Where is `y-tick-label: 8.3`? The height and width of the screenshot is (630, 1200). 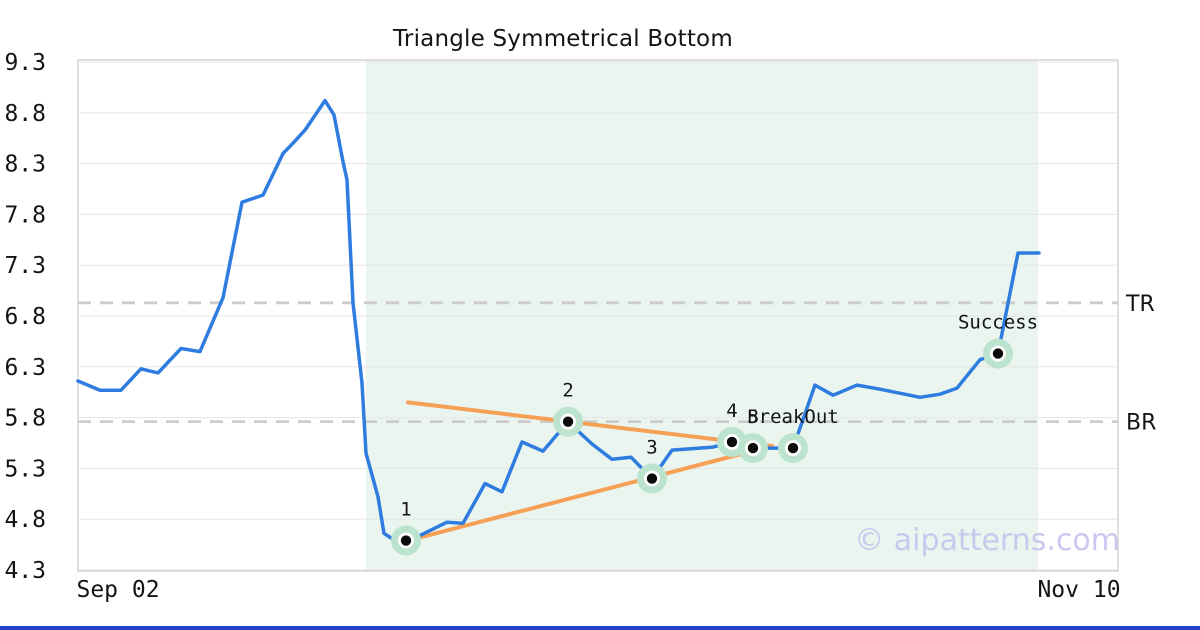
y-tick-label: 8.3 is located at coordinates (25, 165).